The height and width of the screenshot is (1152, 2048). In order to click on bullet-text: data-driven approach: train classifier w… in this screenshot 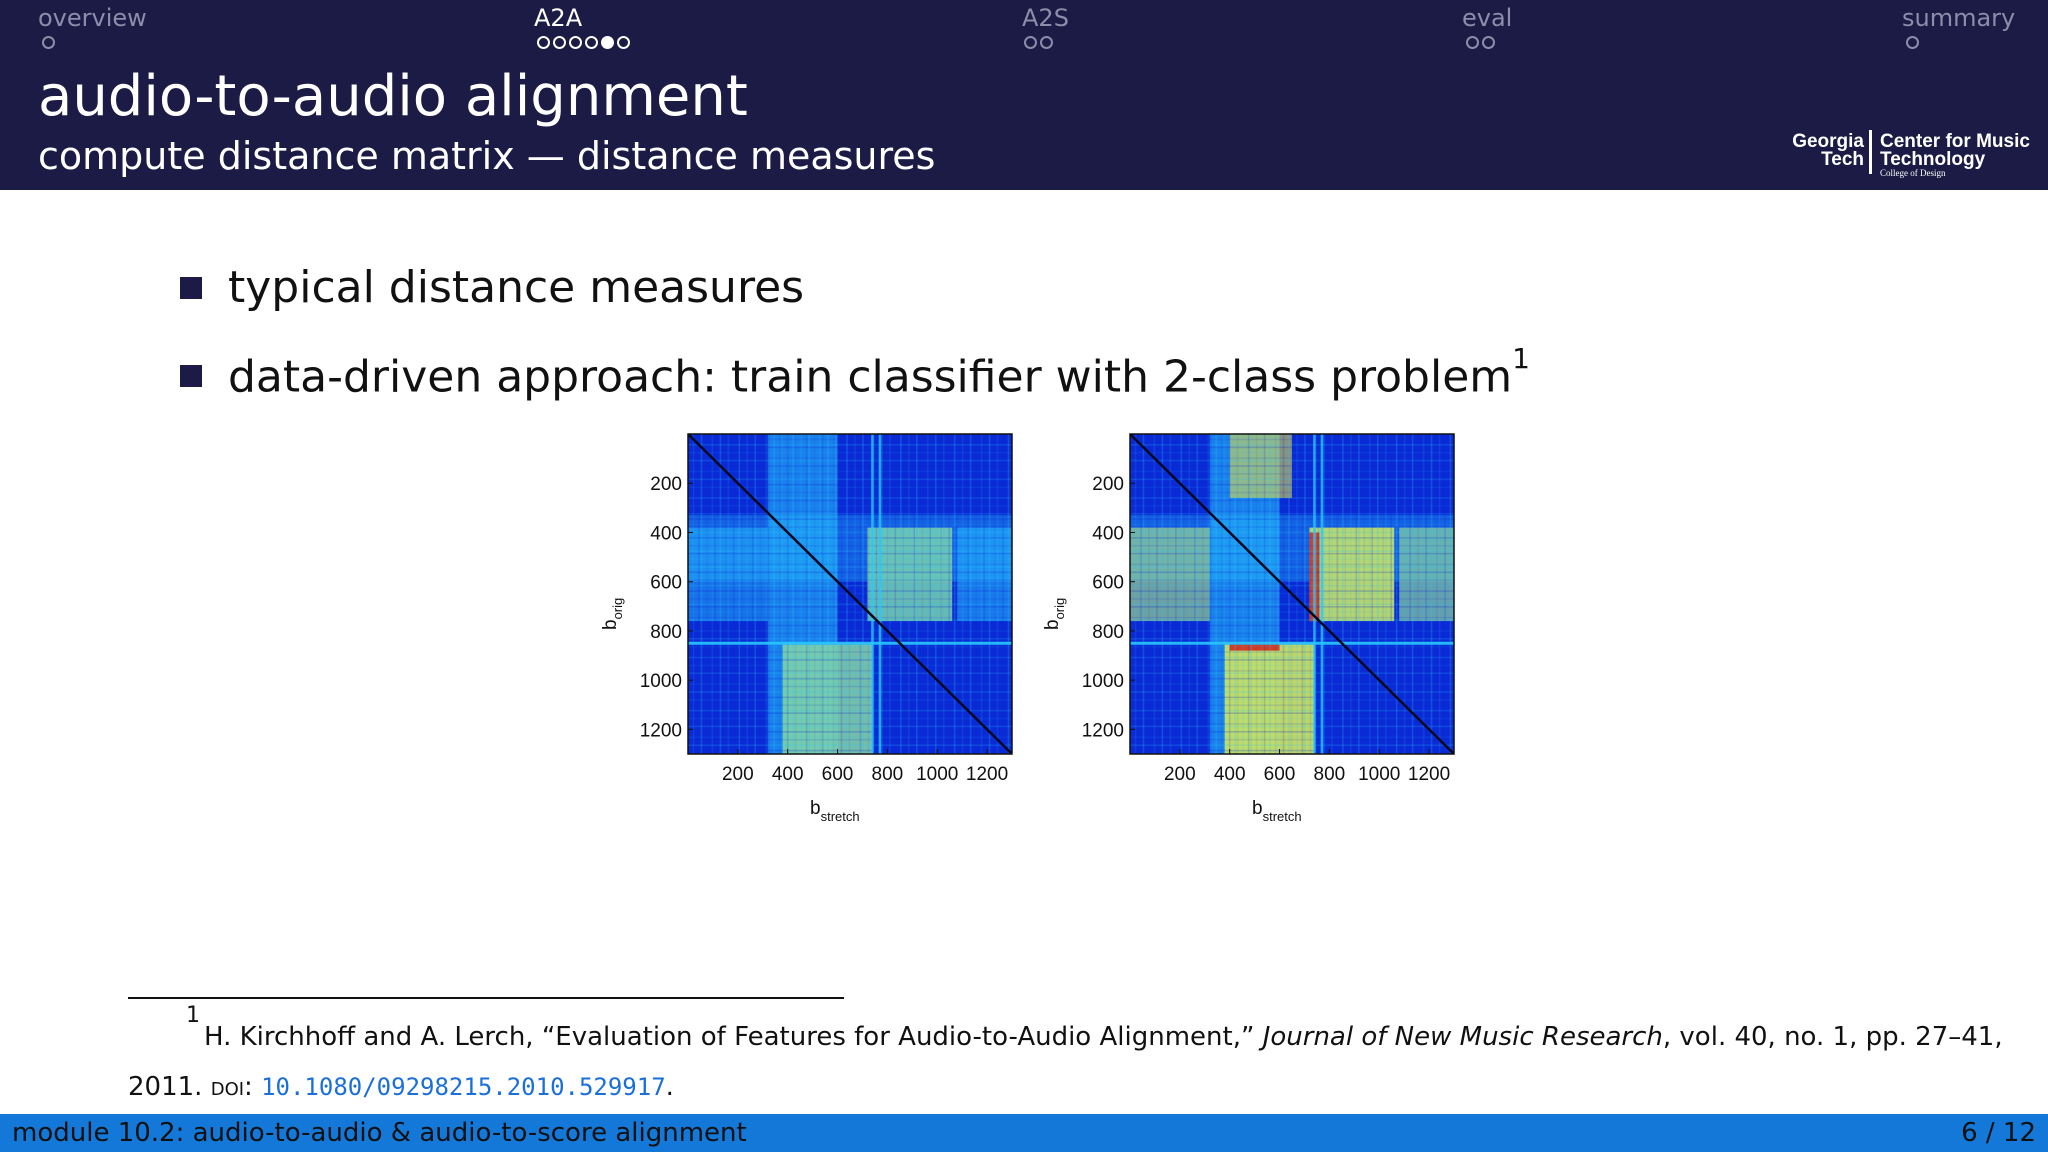, I will do `click(879, 372)`.